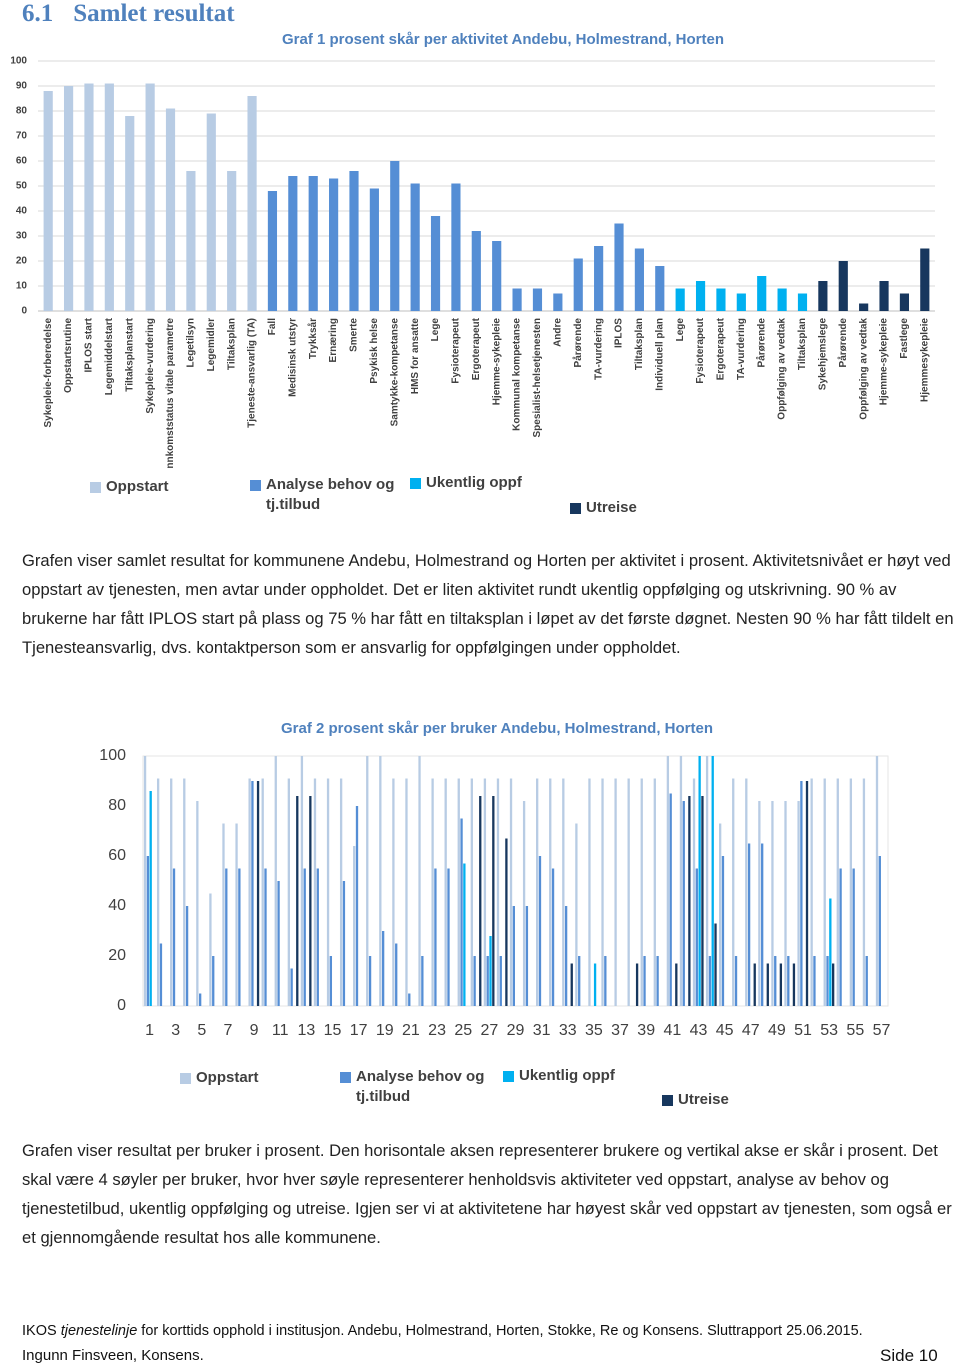  What do you see at coordinates (721, 348) in the screenshot?
I see `x-tick-label: Ergoterapeut` at bounding box center [721, 348].